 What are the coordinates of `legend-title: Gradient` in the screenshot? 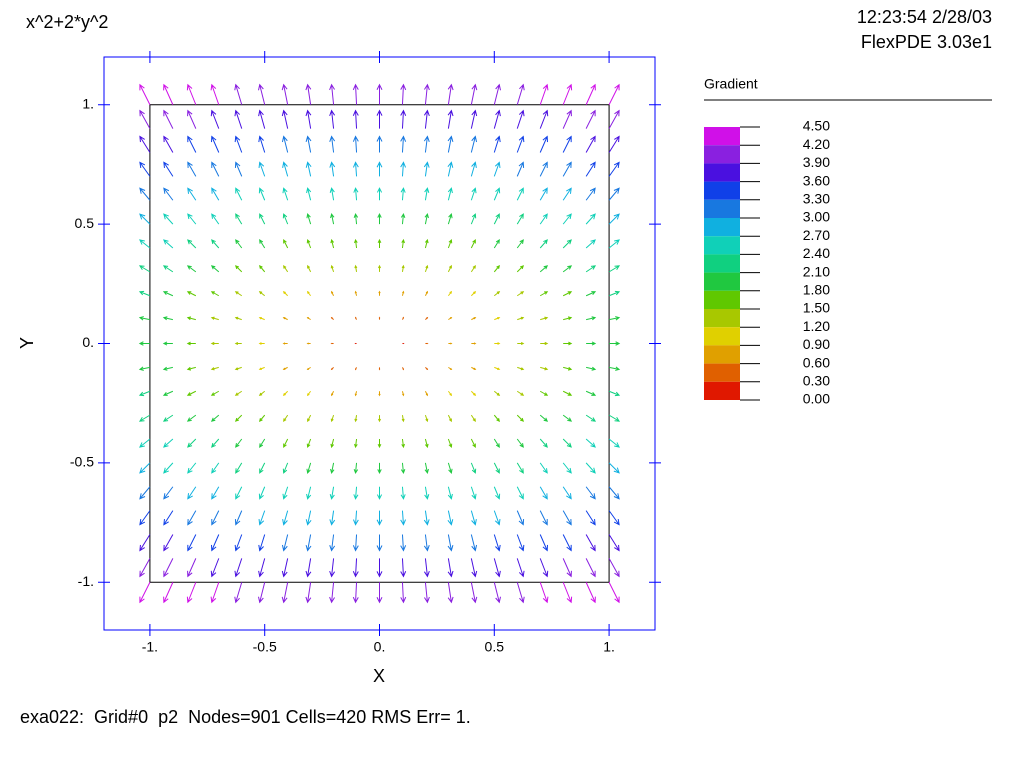 It's located at (731, 84).